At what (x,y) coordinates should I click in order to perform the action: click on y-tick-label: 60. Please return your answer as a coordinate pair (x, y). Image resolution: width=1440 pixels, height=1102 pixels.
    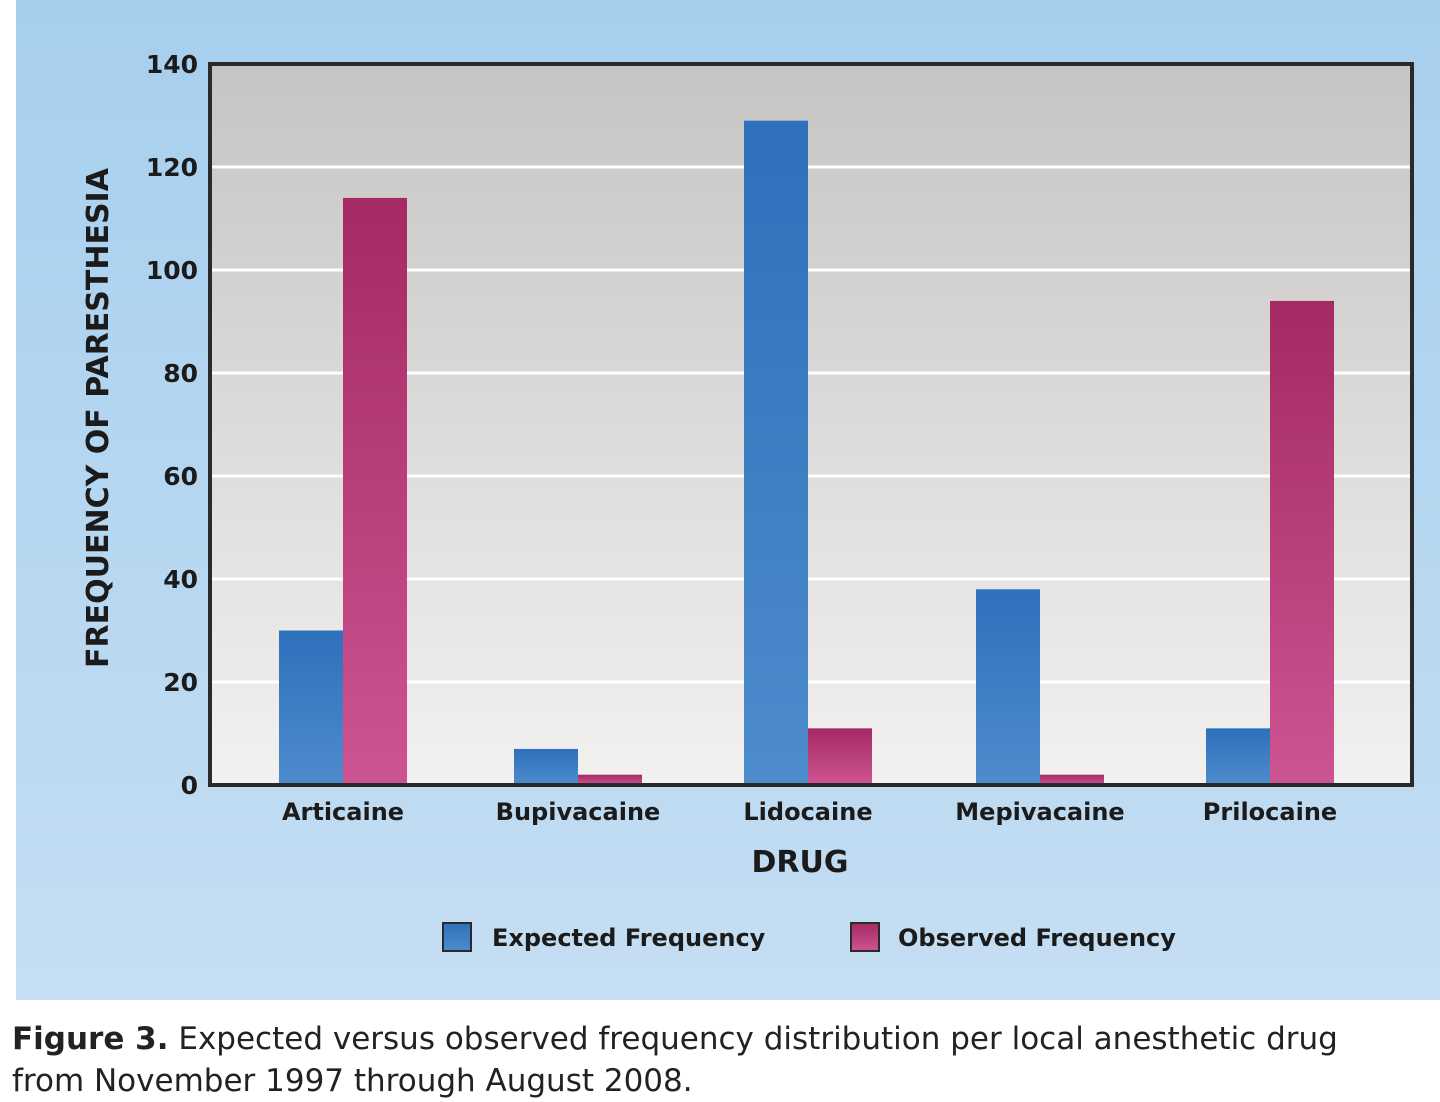
    Looking at the image, I should click on (180, 476).